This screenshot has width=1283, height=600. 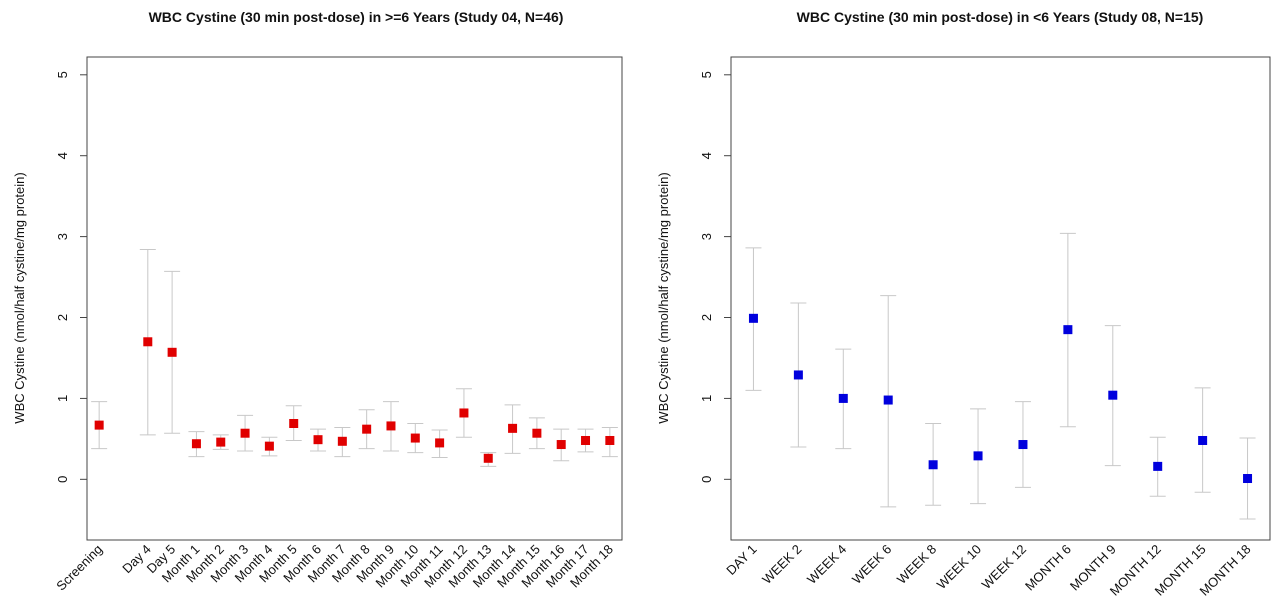 I want to click on x-tick-label: WEEK 8, so click(x=916, y=564).